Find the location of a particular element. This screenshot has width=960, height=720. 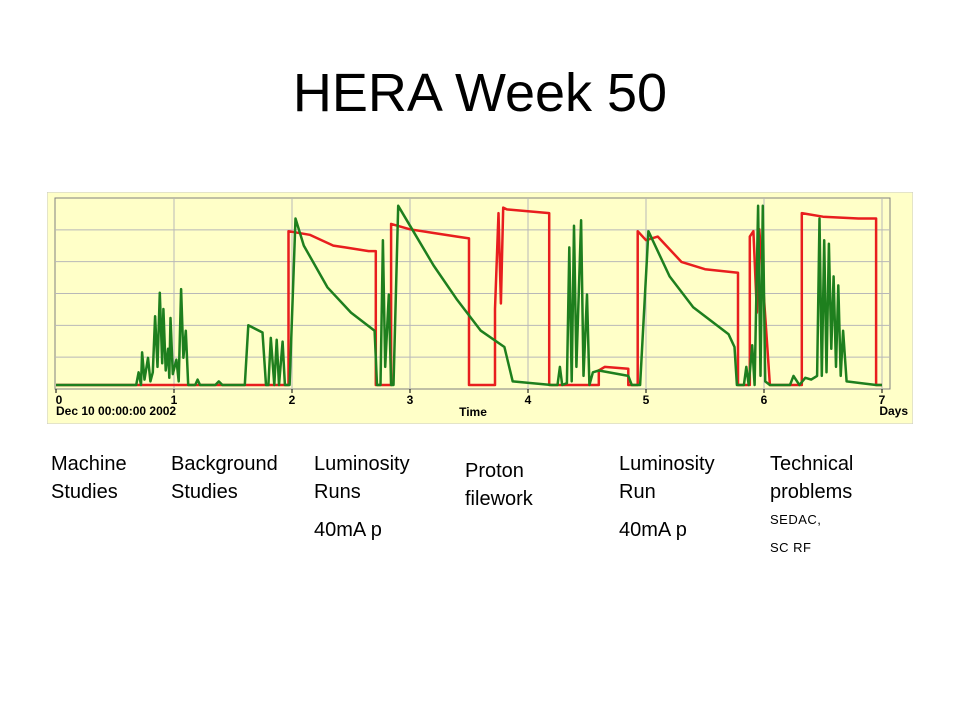

x-tick-label: 3 is located at coordinates (410, 400).